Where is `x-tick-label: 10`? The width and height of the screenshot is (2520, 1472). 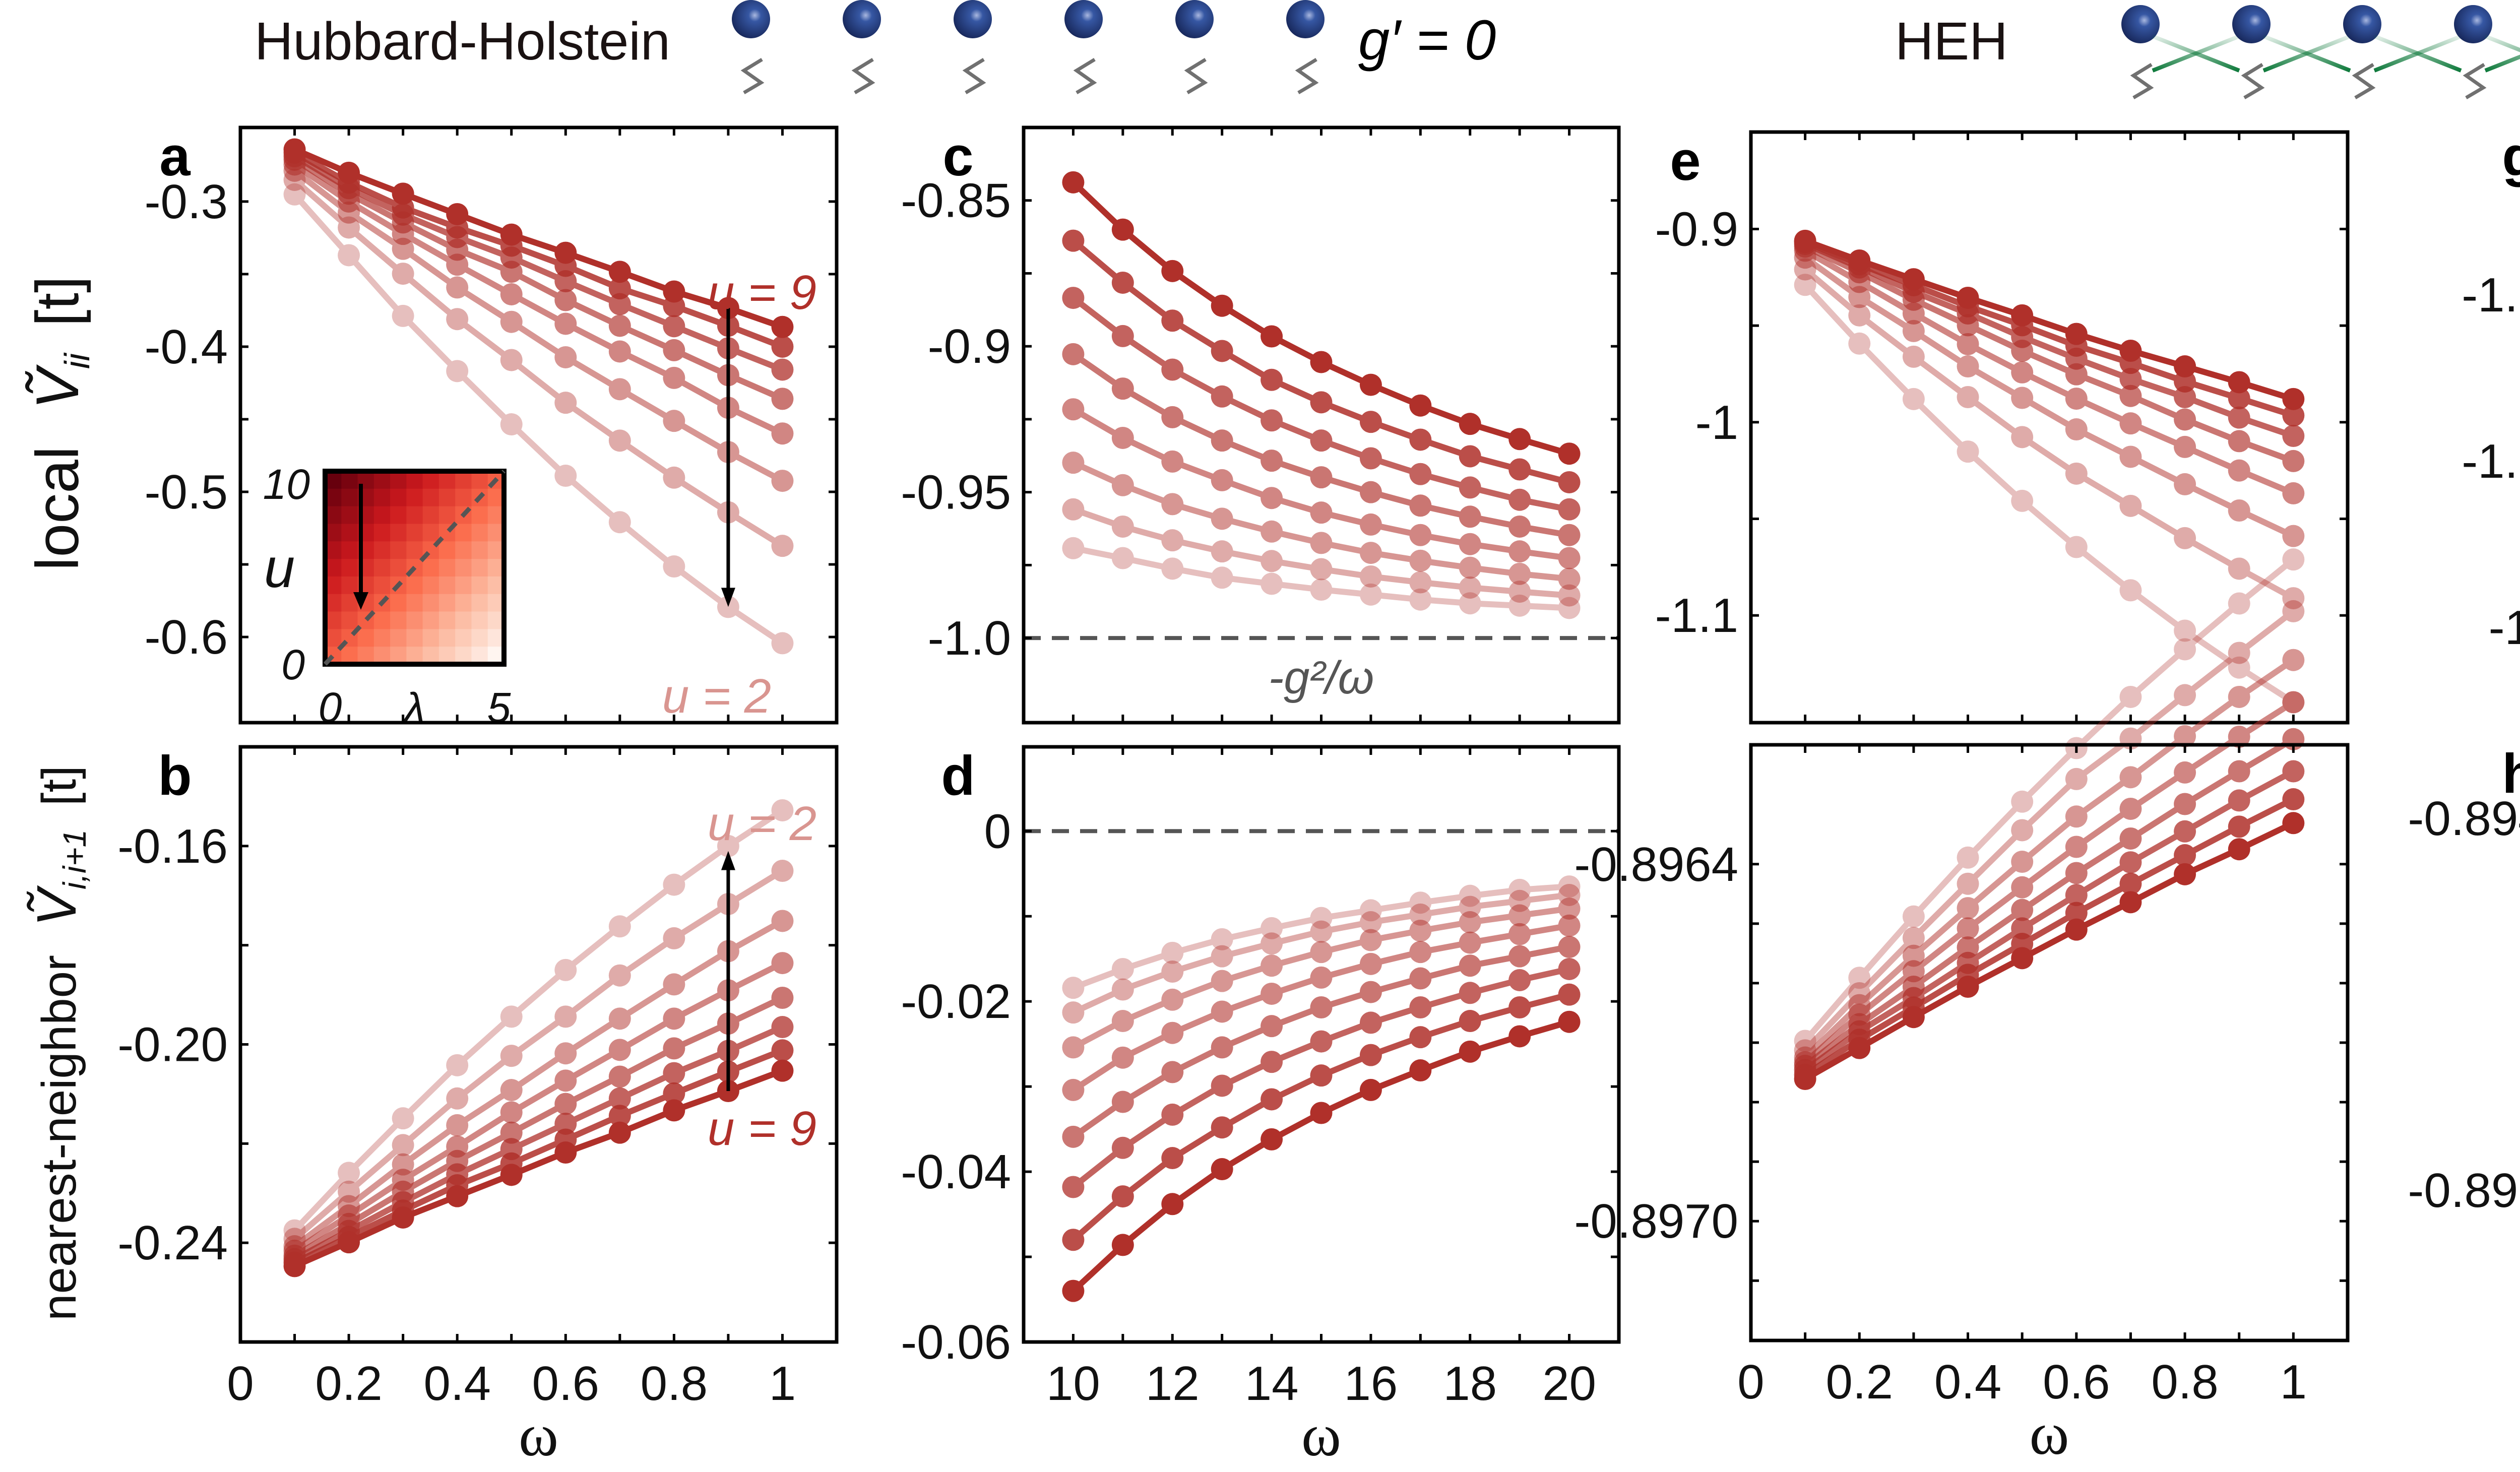 x-tick-label: 10 is located at coordinates (1073, 1384).